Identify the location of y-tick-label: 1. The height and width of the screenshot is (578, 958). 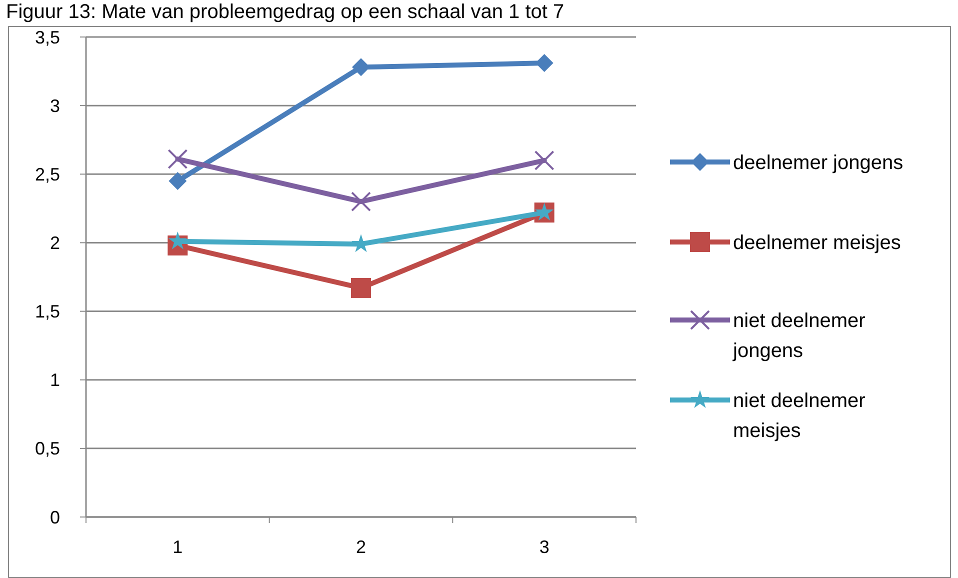
(55, 380).